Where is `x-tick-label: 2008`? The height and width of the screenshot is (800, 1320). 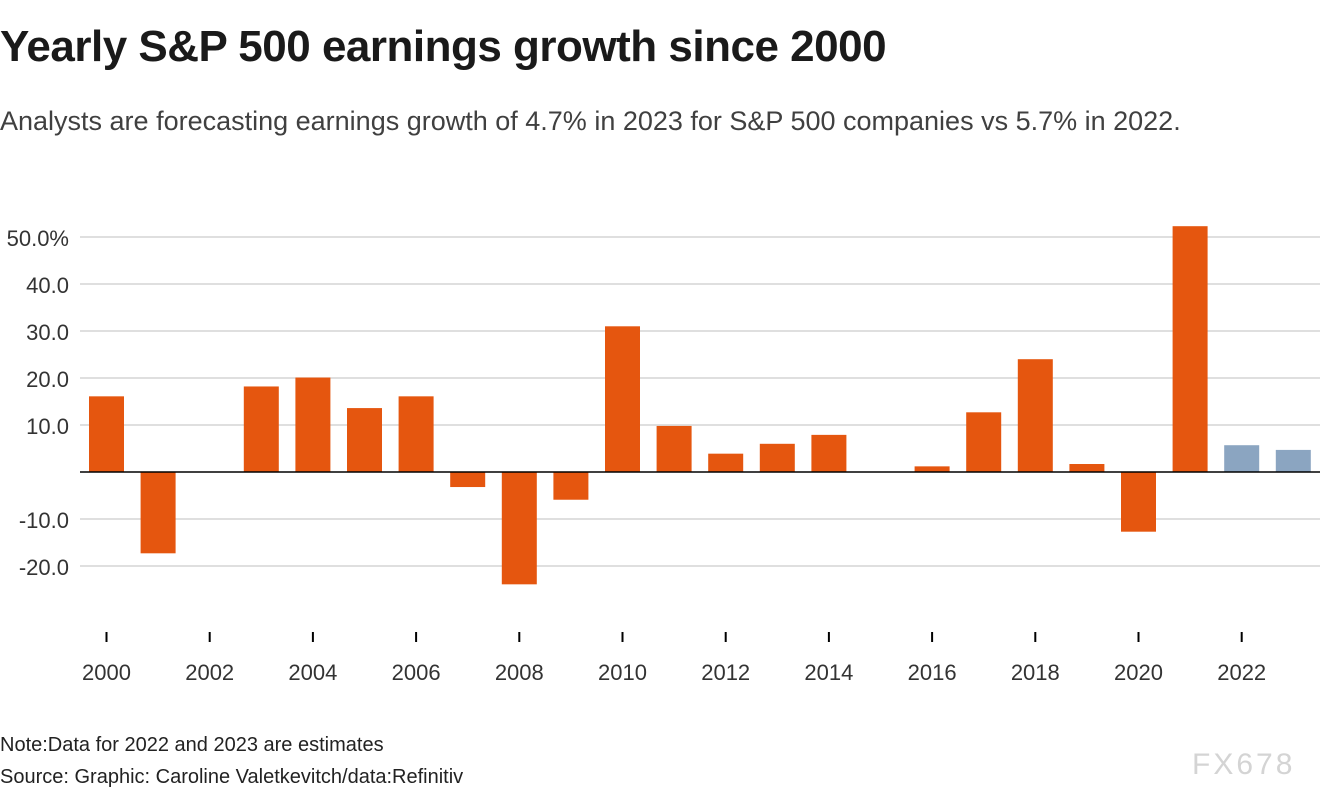 x-tick-label: 2008 is located at coordinates (519, 672).